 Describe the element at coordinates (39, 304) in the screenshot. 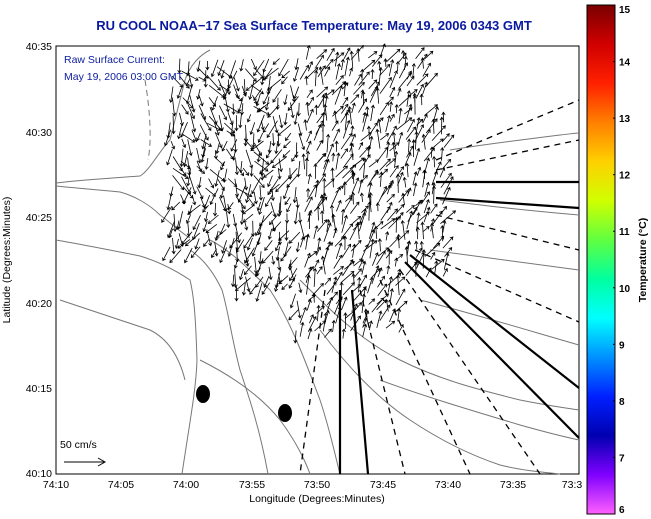

I see `y-tick-label: 40:20` at that location.